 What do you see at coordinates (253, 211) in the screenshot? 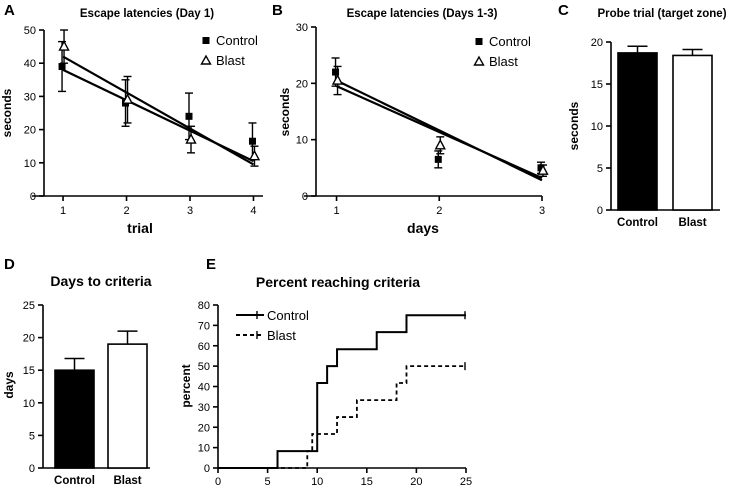
I see `x-tick-label: 4` at bounding box center [253, 211].